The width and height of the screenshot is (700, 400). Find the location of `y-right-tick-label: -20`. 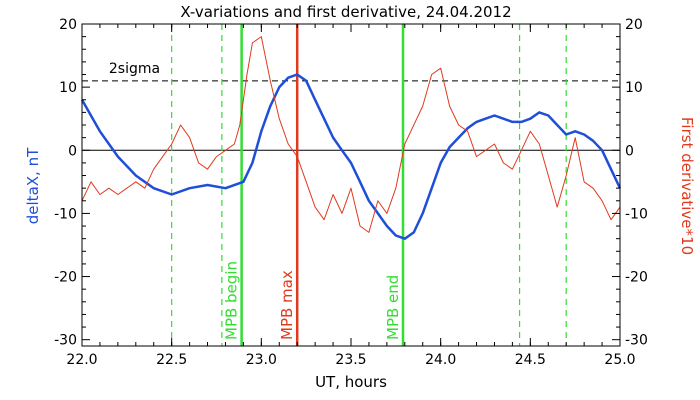

y-right-tick-label: -20 is located at coordinates (636, 278).